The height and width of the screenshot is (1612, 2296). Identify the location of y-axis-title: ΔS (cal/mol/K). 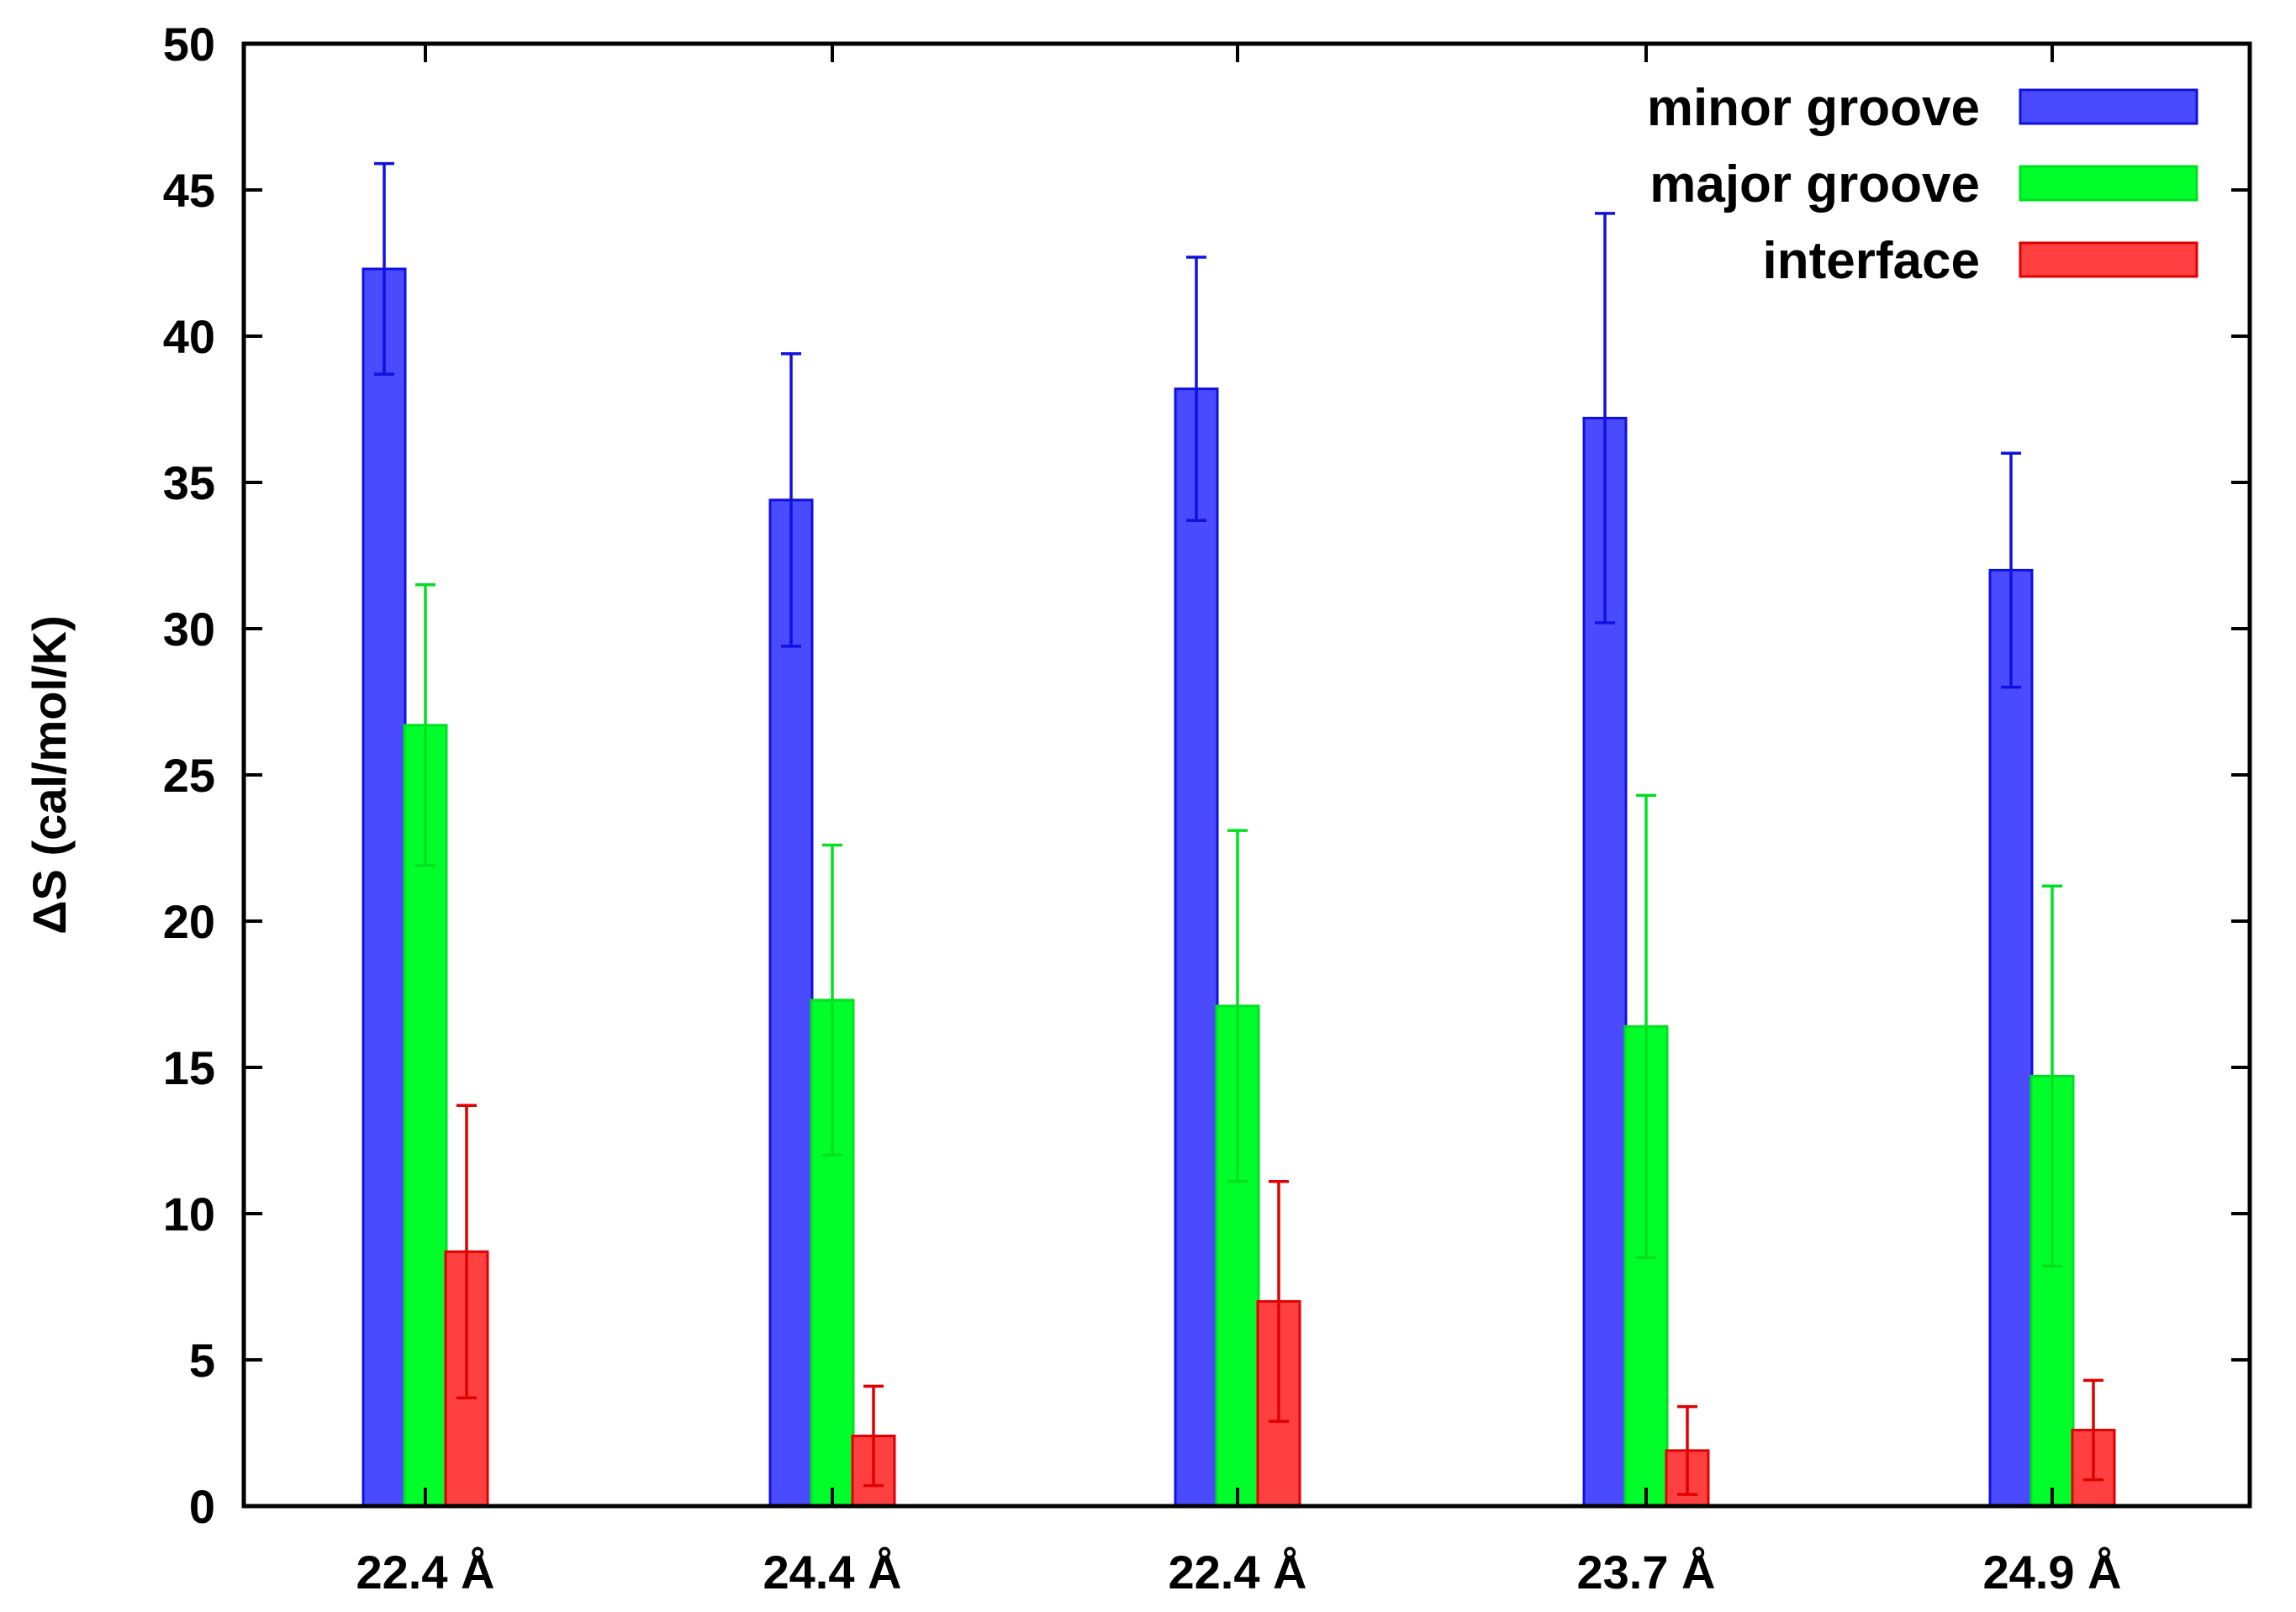
(49, 774).